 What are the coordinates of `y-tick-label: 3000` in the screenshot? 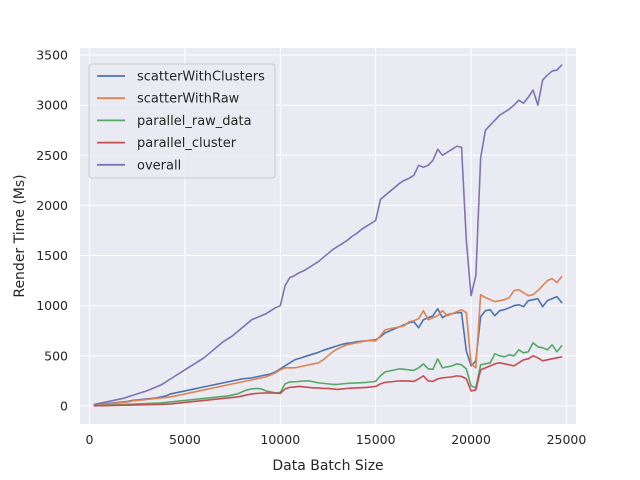 It's located at (52, 105).